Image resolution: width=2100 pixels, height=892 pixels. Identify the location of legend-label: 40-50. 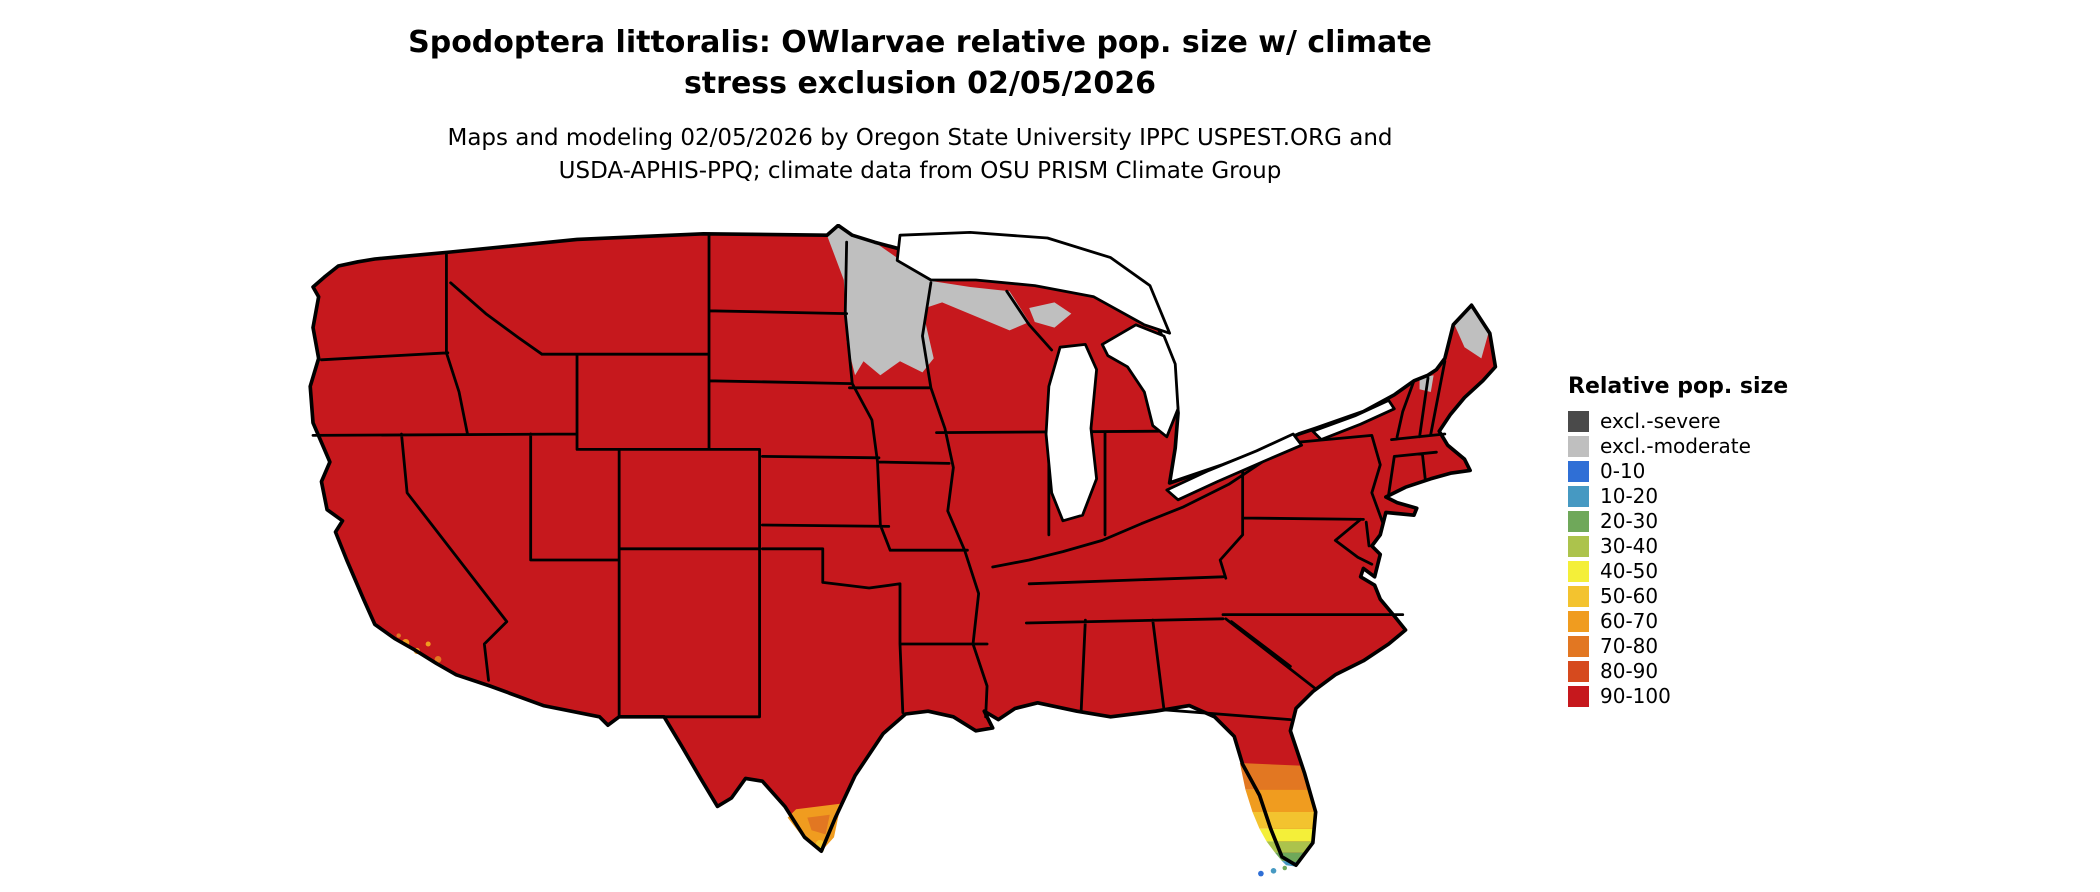
(1629, 571).